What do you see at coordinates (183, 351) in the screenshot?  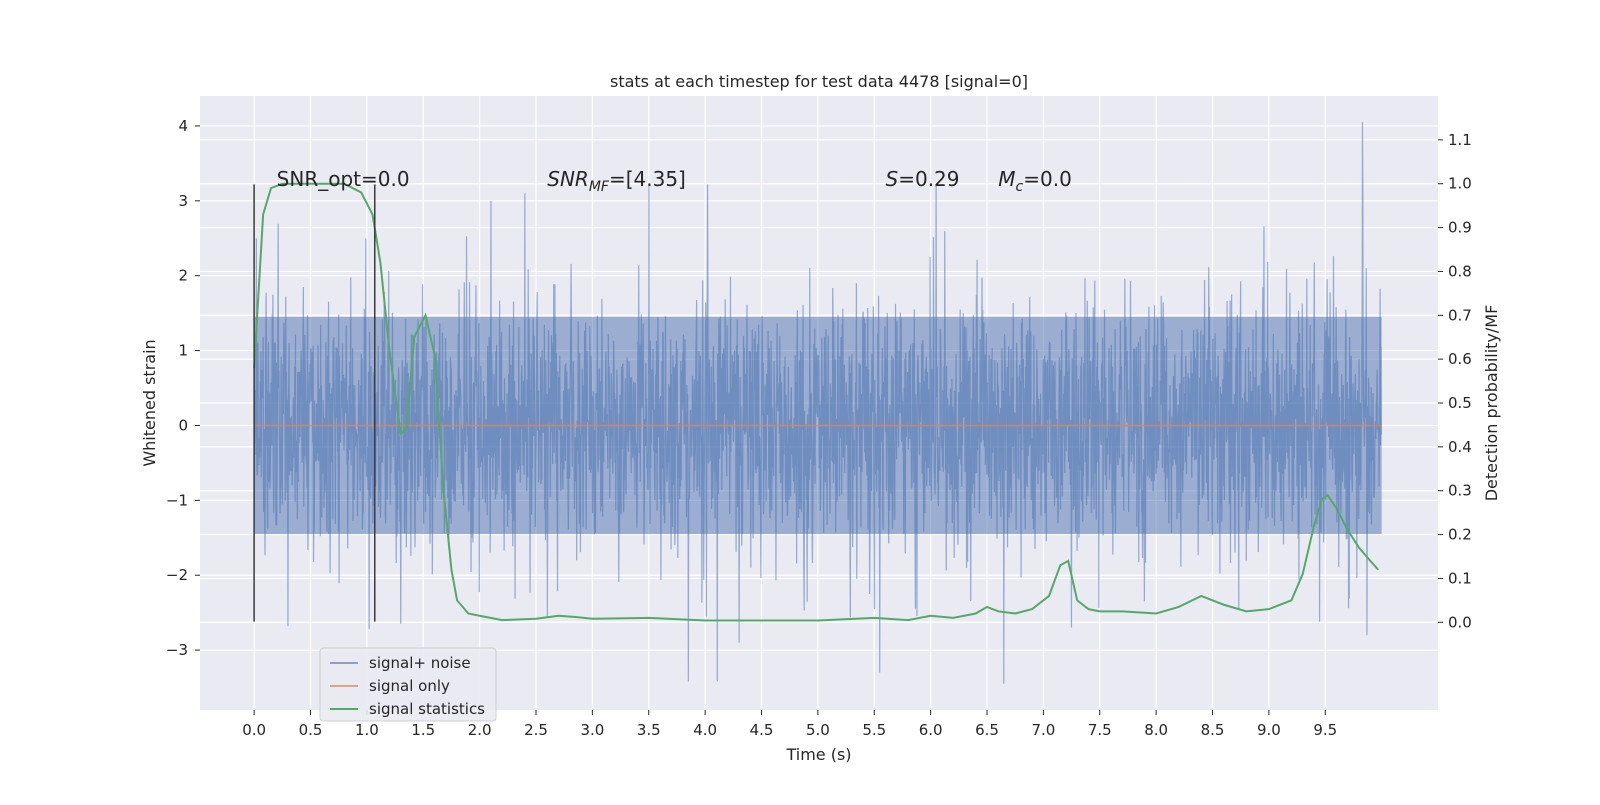 I see `y-tick-label: 1` at bounding box center [183, 351].